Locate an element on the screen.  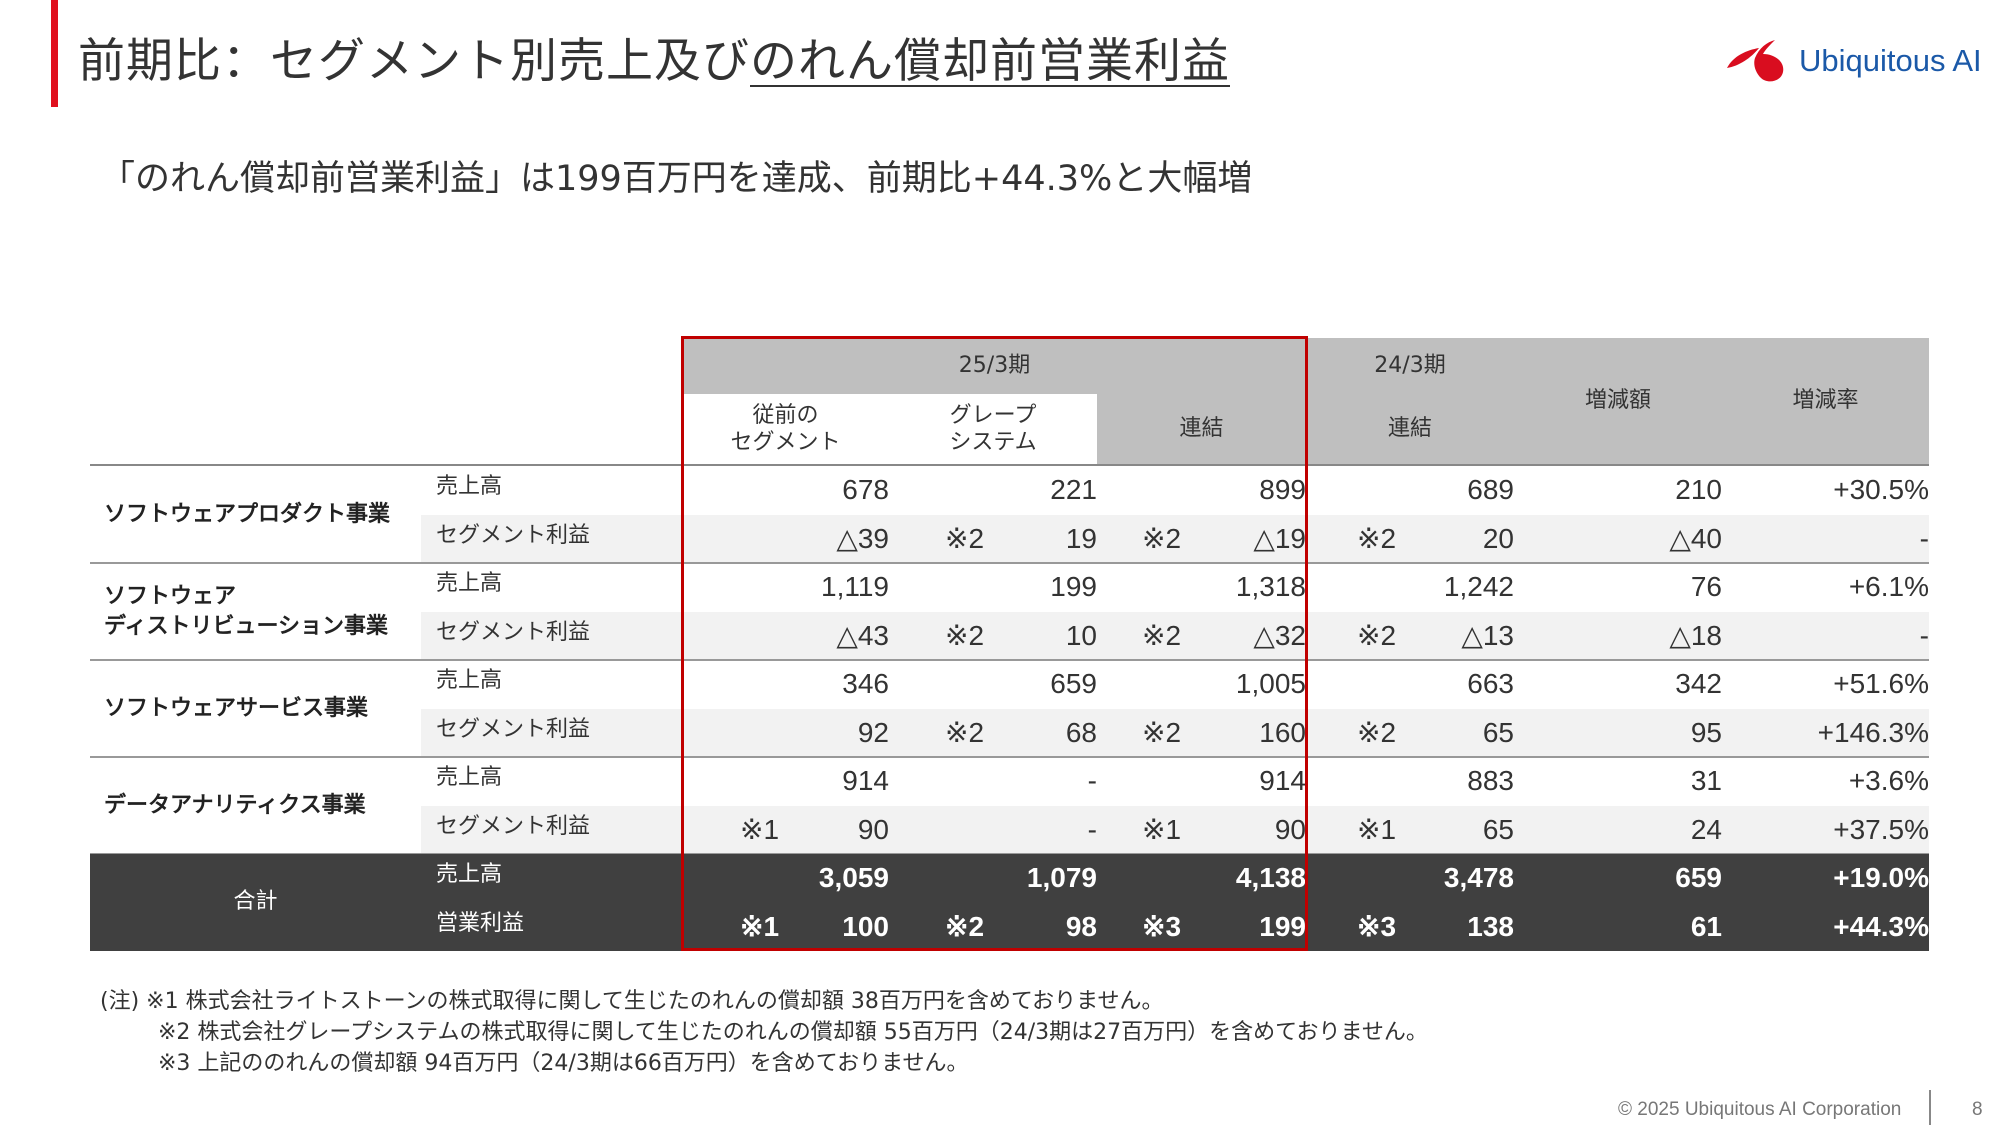
value-cell: 659 is located at coordinates (1073, 684).